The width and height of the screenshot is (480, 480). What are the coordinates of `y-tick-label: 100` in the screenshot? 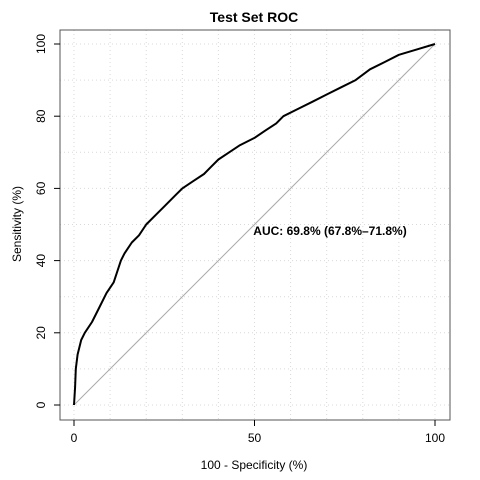 It's located at (41, 44).